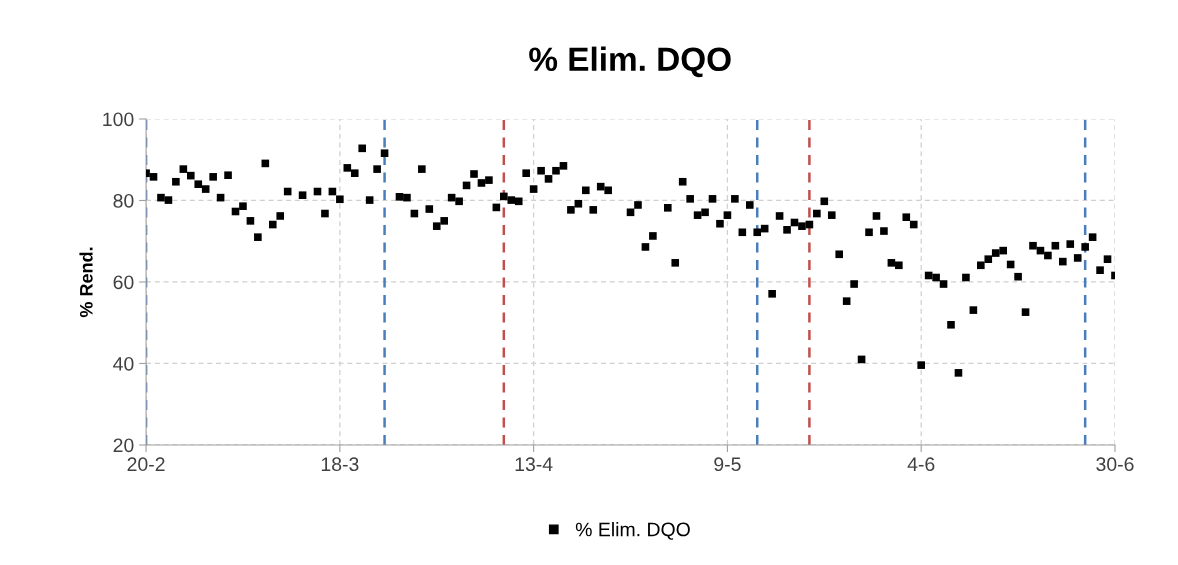 The height and width of the screenshot is (565, 1178). Describe the element at coordinates (1115, 464) in the screenshot. I see `x-tick-label: 30-6` at that location.